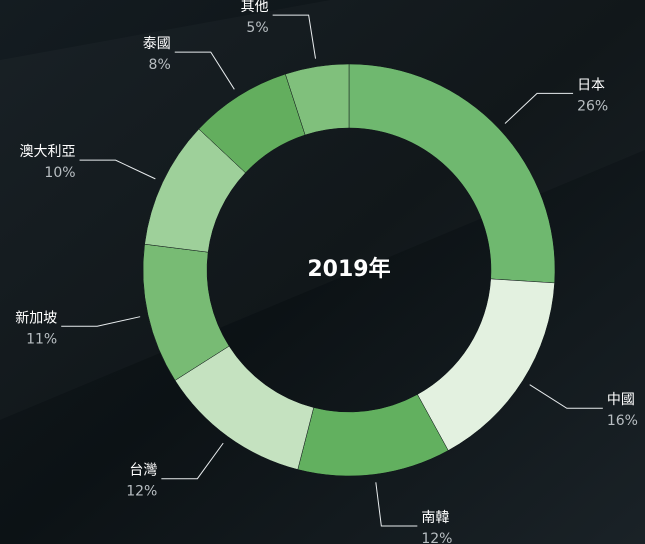 The image size is (645, 544). I want to click on label-percent: 5%, so click(257, 28).